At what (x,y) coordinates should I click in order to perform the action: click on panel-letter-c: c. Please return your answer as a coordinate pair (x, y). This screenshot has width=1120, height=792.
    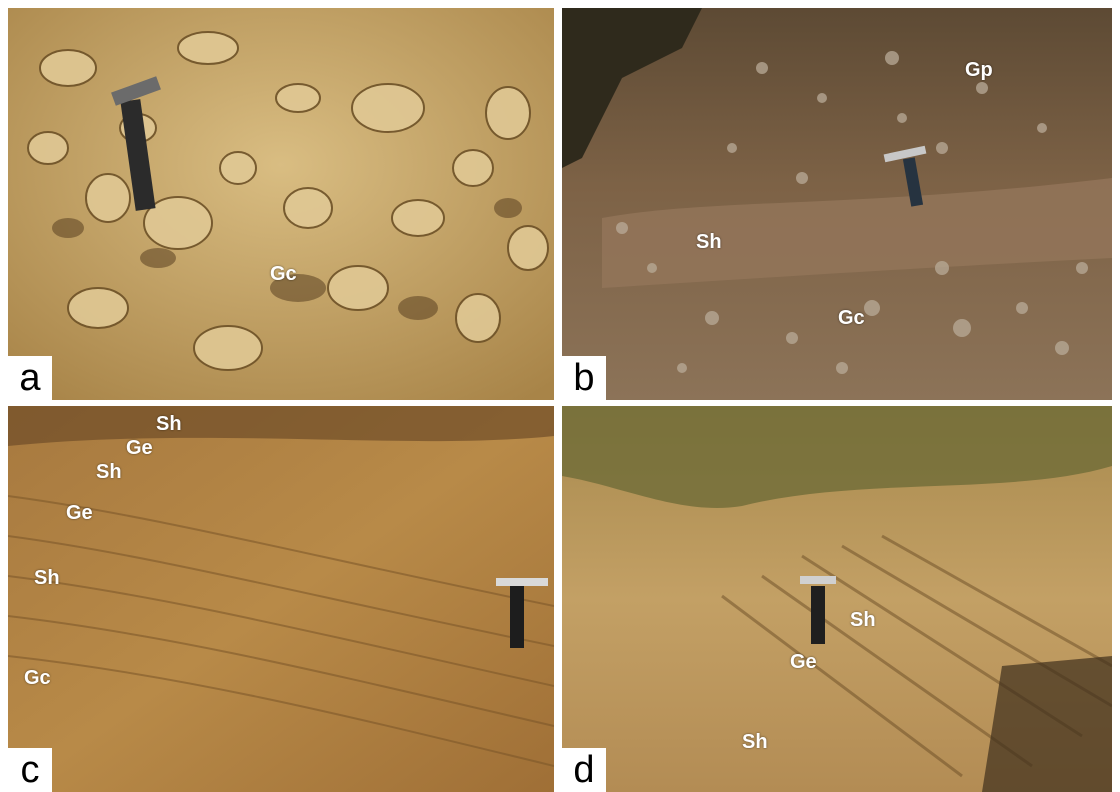
    Looking at the image, I should click on (30, 770).